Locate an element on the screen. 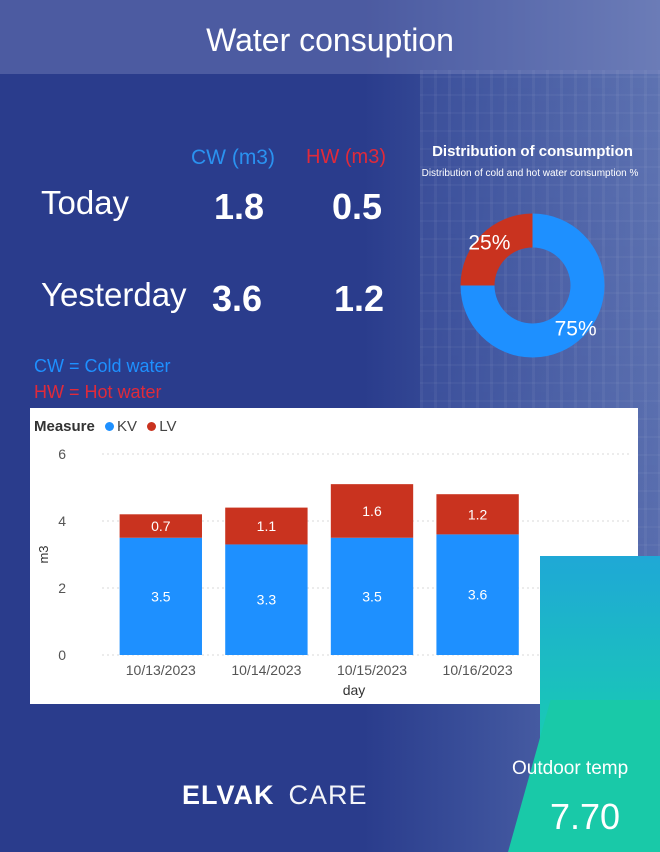  today-cw-value: 1.8 is located at coordinates (239, 206).